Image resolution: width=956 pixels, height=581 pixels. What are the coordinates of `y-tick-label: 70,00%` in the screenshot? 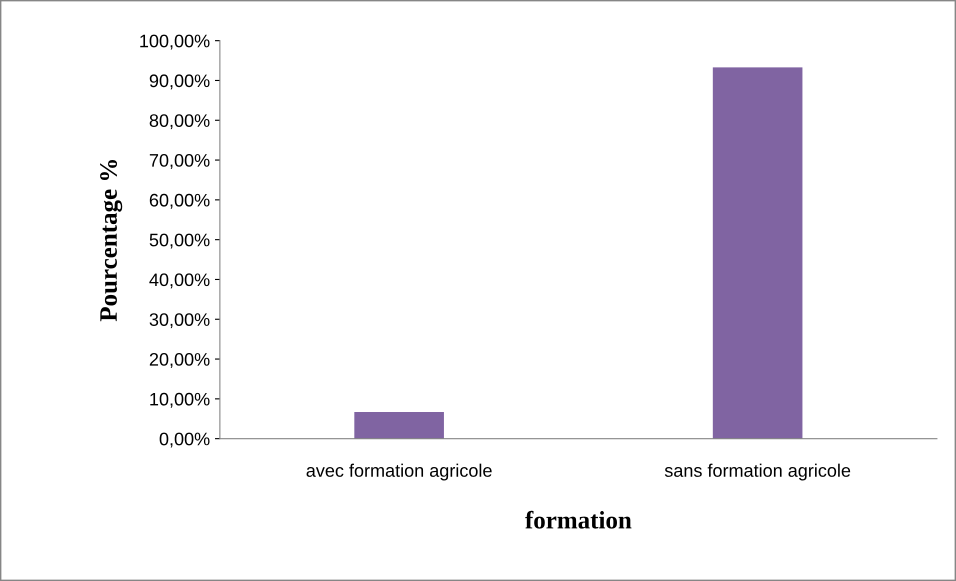 It's located at (180, 161).